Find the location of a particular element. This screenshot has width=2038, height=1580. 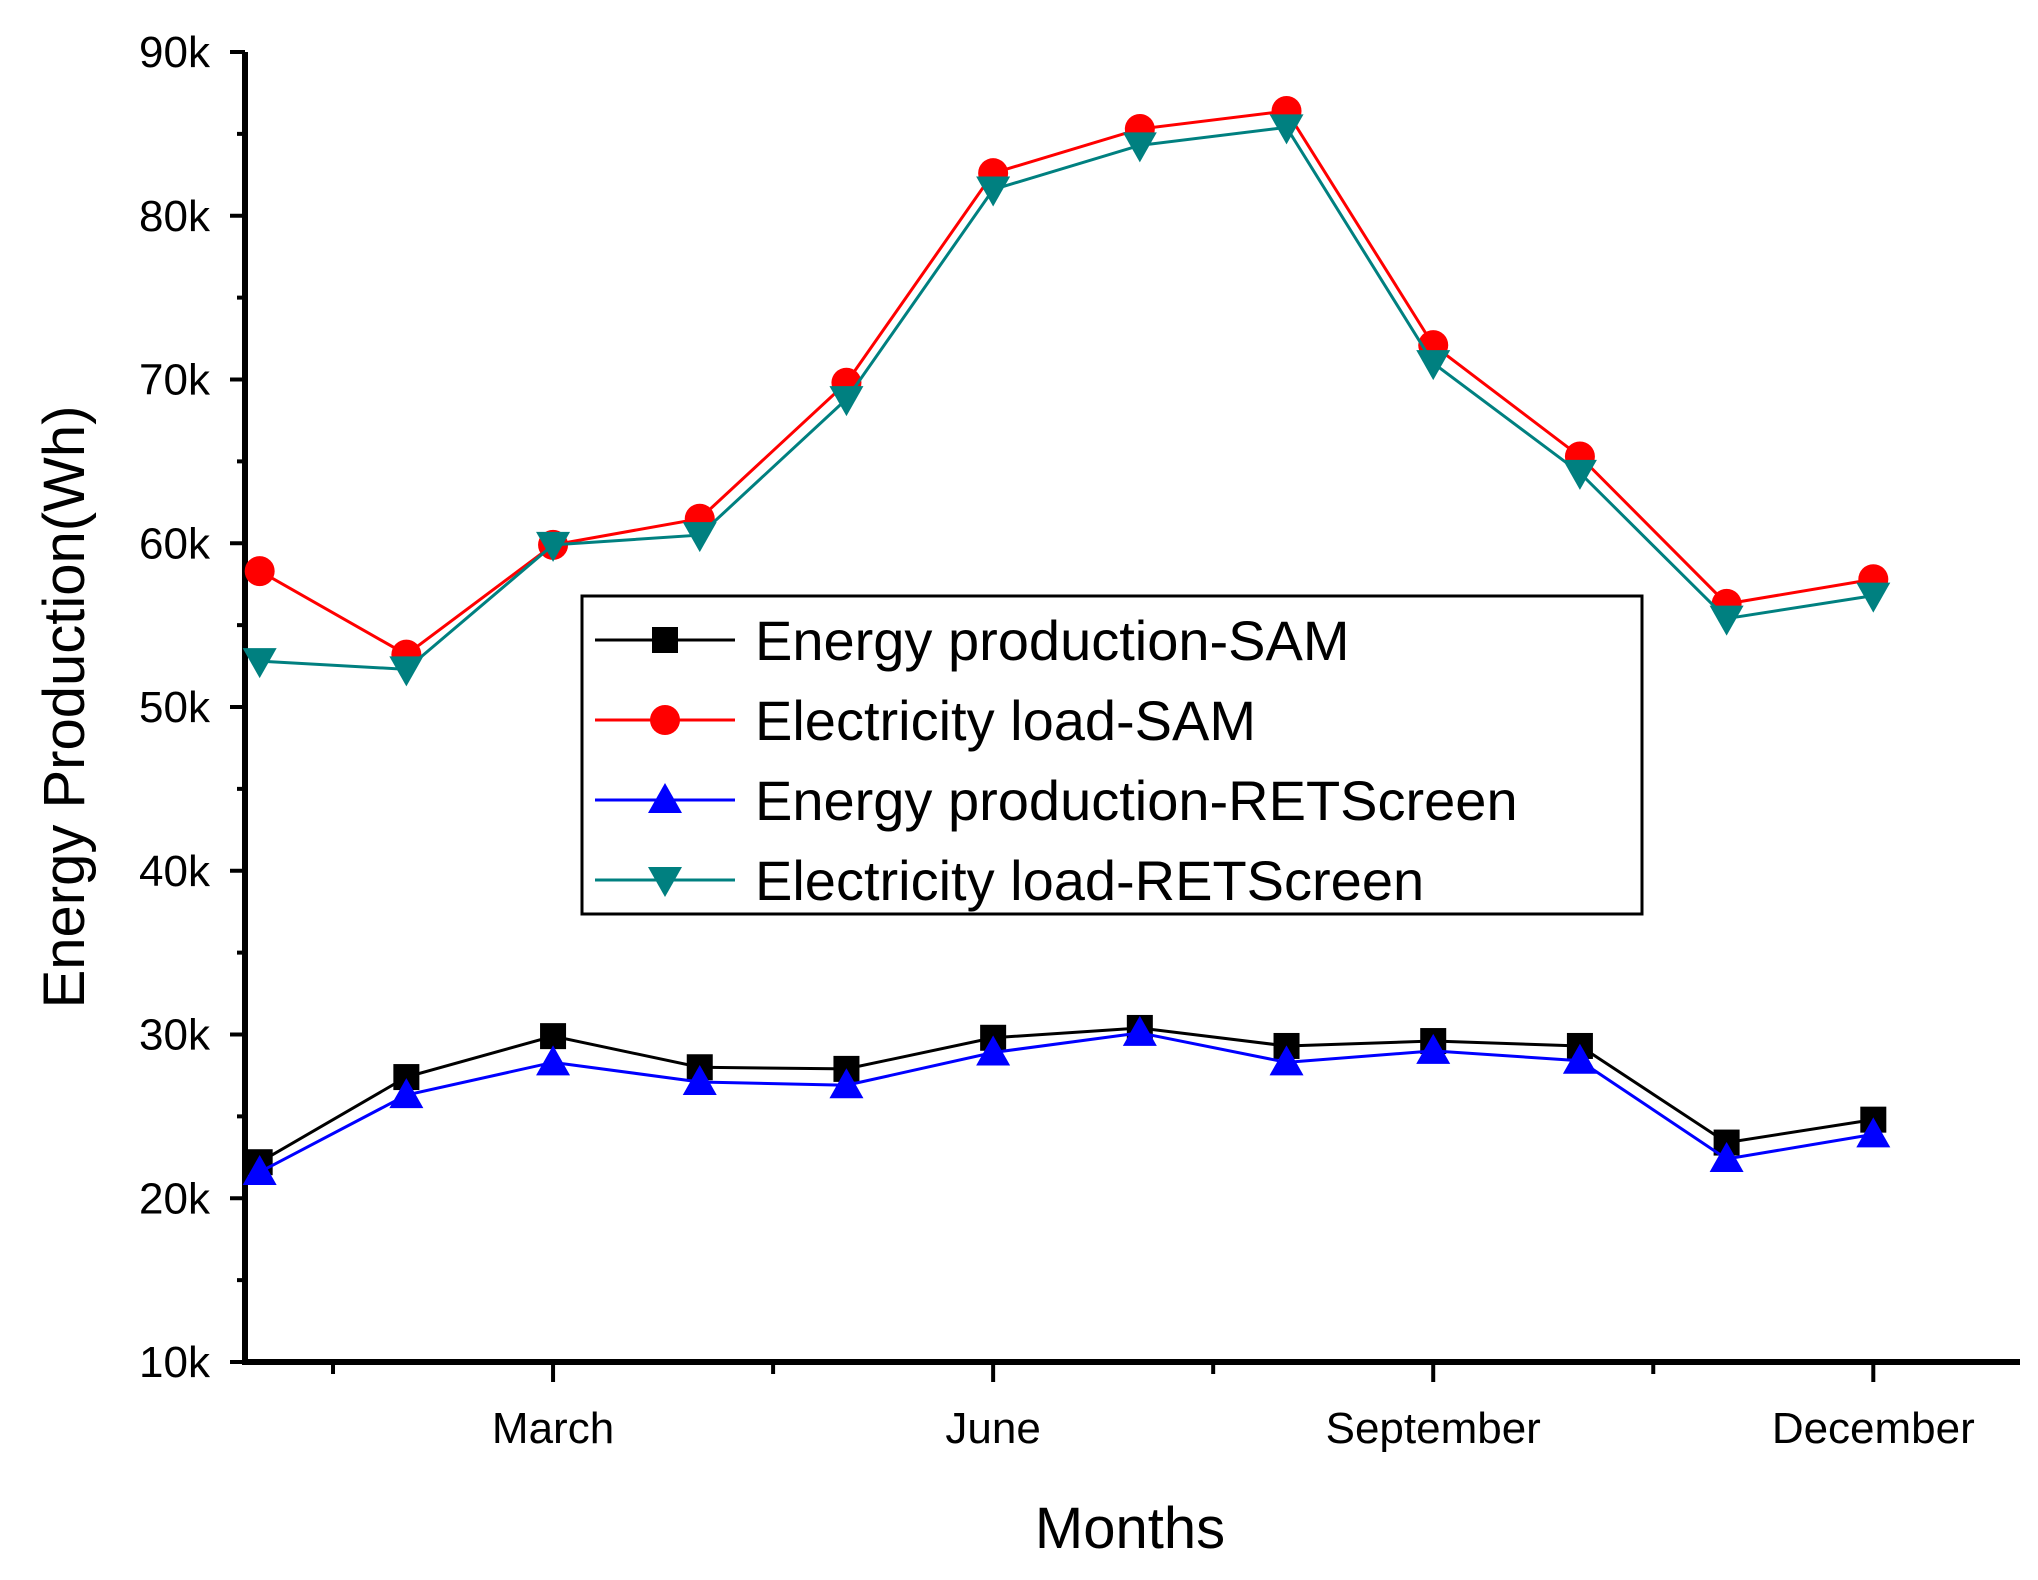

legend-label: Electricity load-SAM is located at coordinates (1005, 720).